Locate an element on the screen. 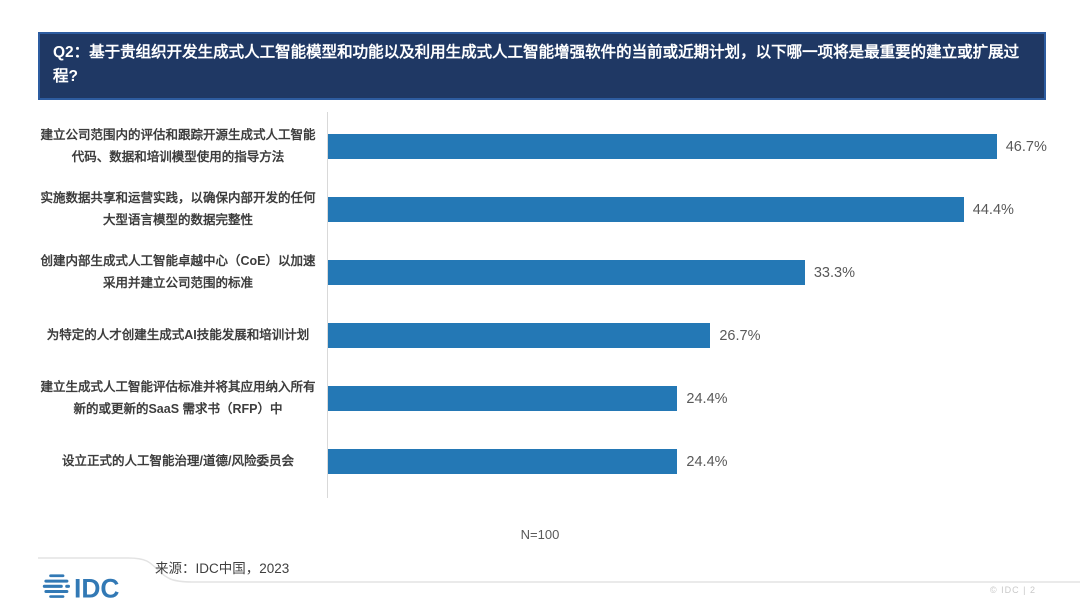 This screenshot has height=606, width=1080. swoosh-line is located at coordinates (559, 570).